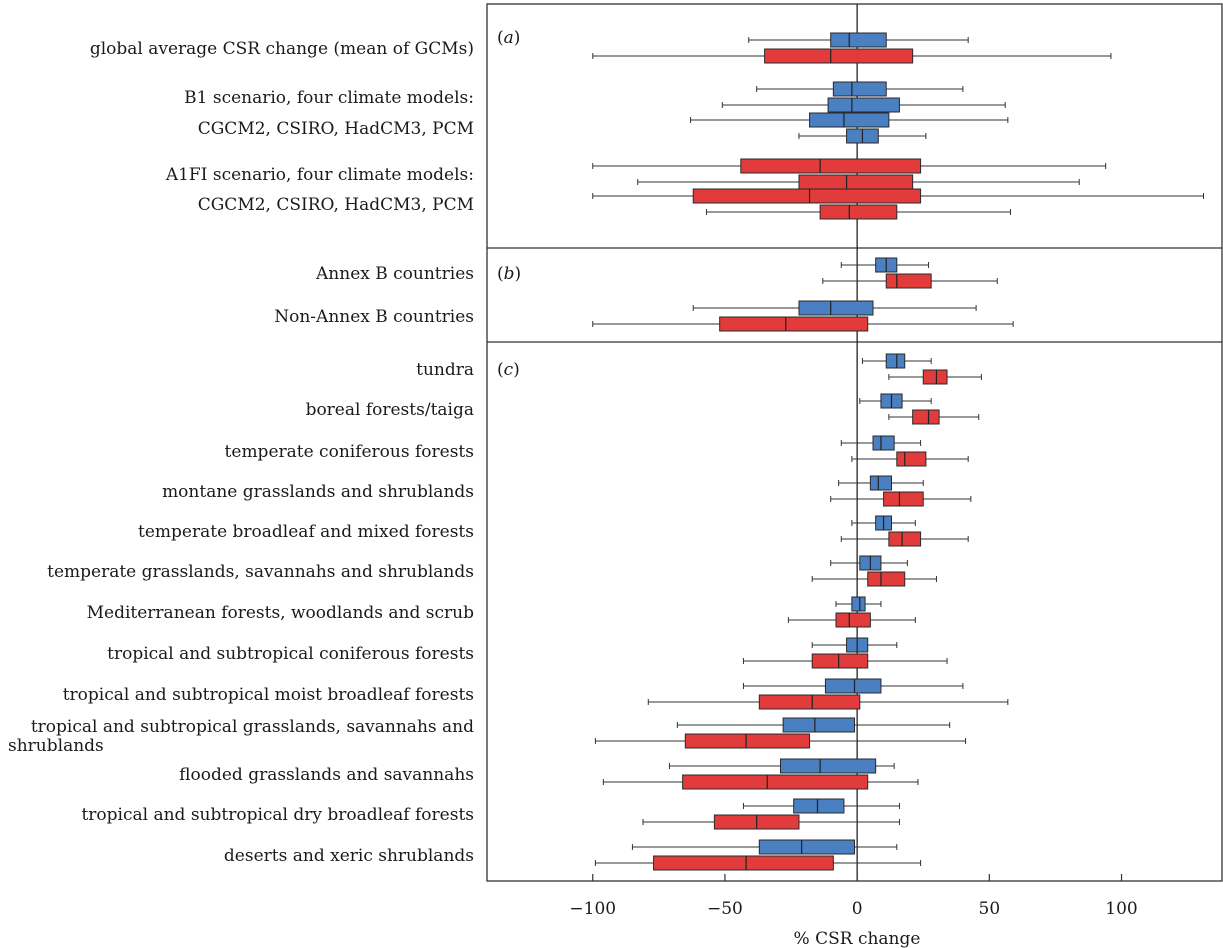  Describe the element at coordinates (318, 492) in the screenshot. I see `row-label: montane grasslands and shrublands` at that location.